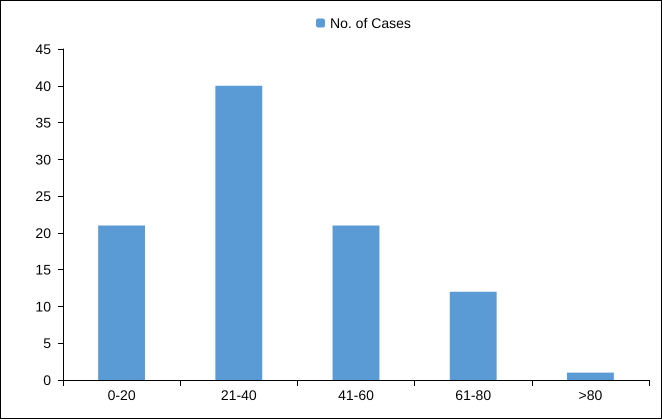  What do you see at coordinates (238, 395) in the screenshot?
I see `x-tick-label: 21-40` at bounding box center [238, 395].